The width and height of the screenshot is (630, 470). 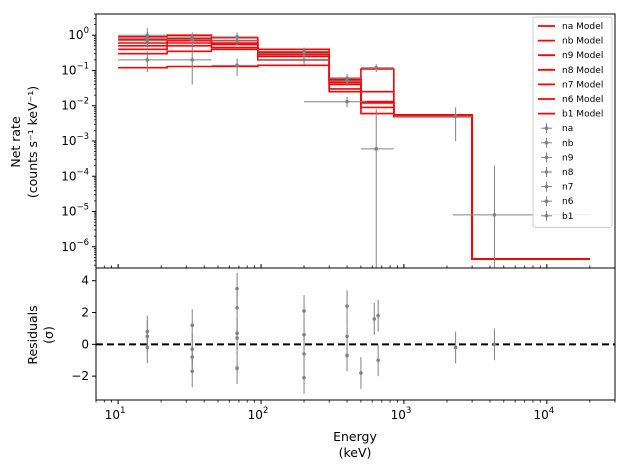 What do you see at coordinates (85, 313) in the screenshot?
I see `res-y-tick-label: 2` at bounding box center [85, 313].